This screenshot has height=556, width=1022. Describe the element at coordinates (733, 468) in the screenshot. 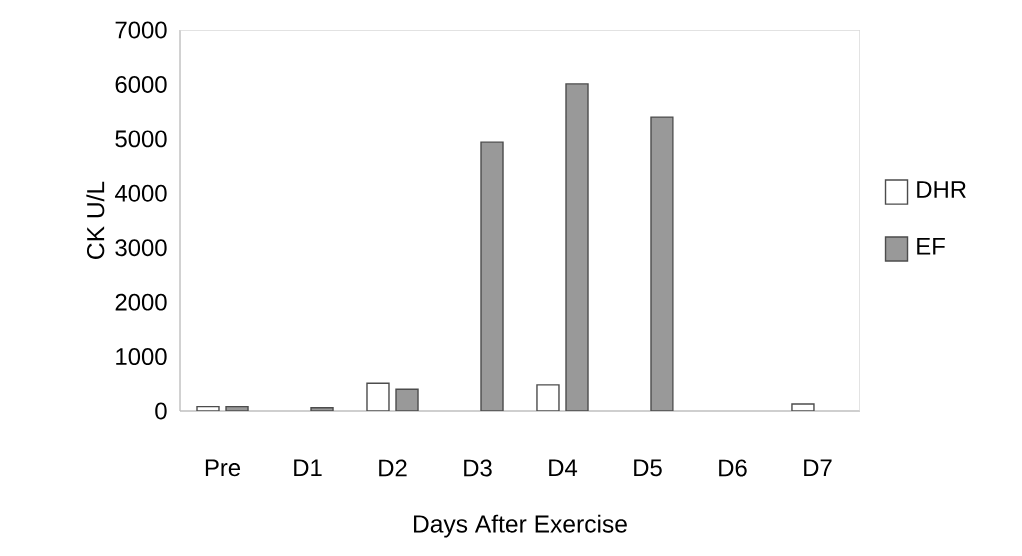

I see `x-tick-label: D6` at that location.